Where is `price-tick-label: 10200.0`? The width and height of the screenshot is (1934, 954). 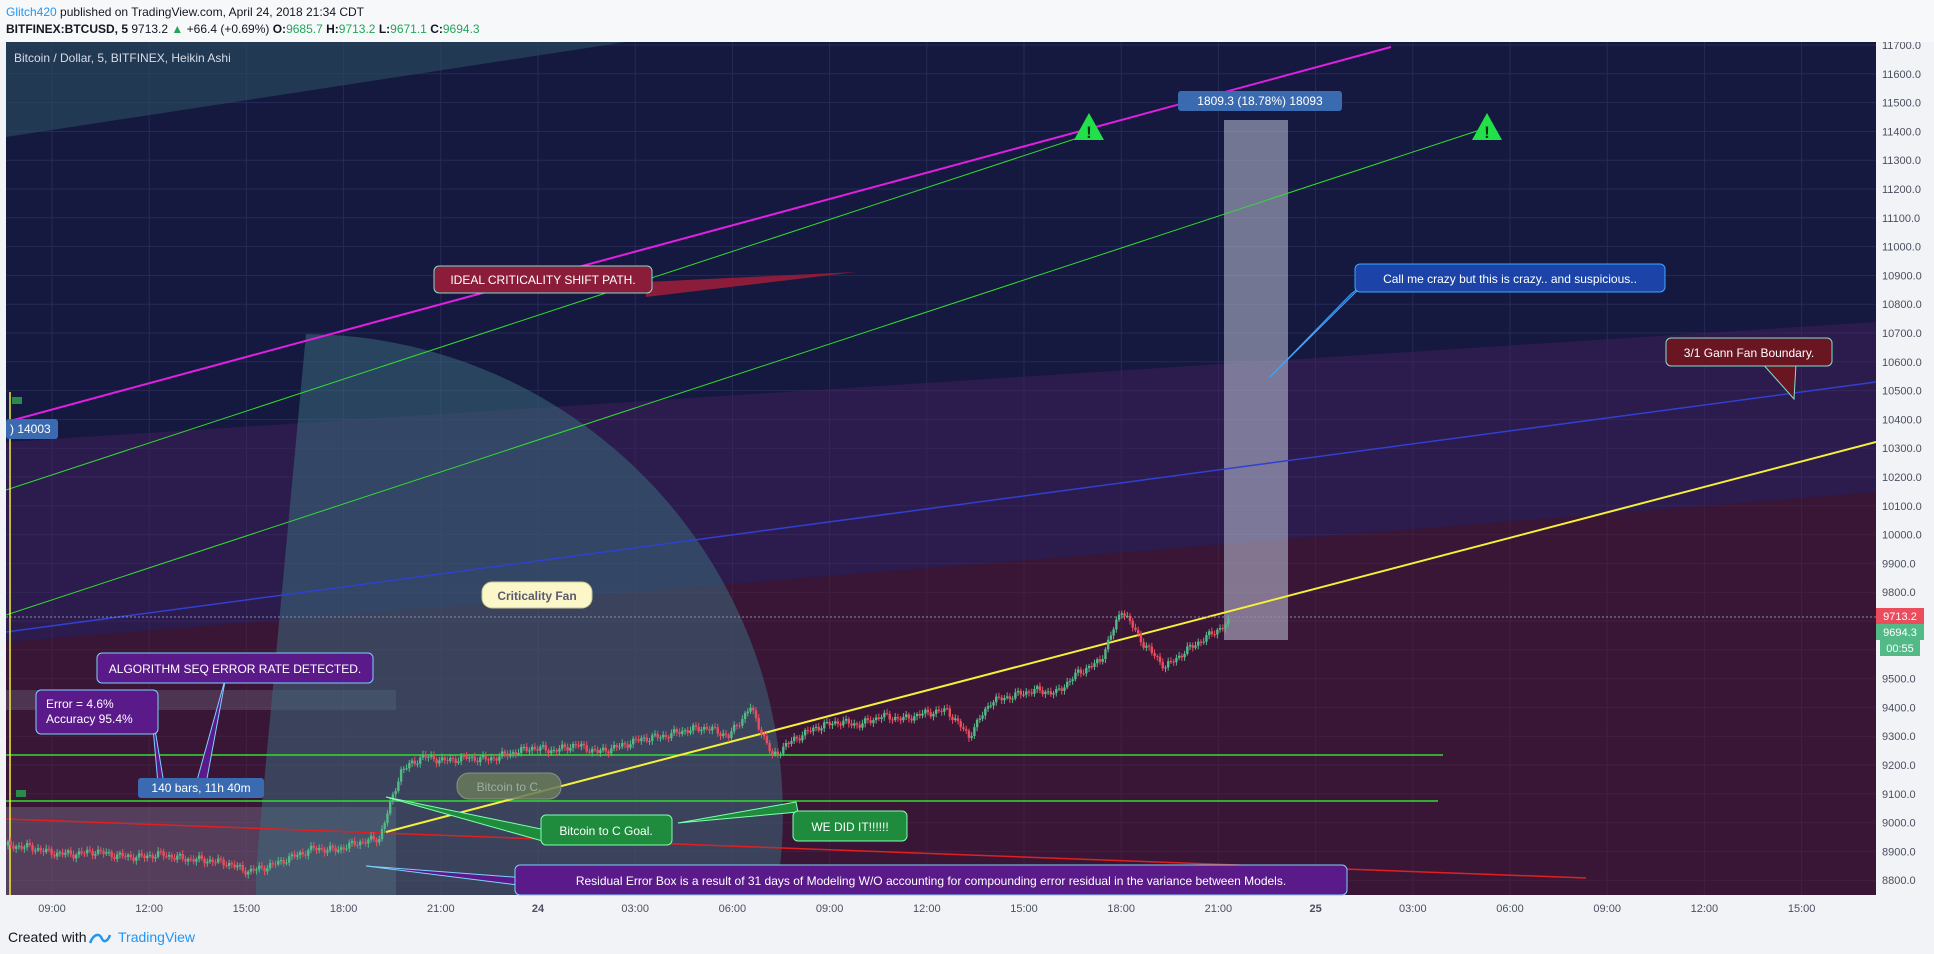
price-tick-label: 10200.0 is located at coordinates (1902, 478).